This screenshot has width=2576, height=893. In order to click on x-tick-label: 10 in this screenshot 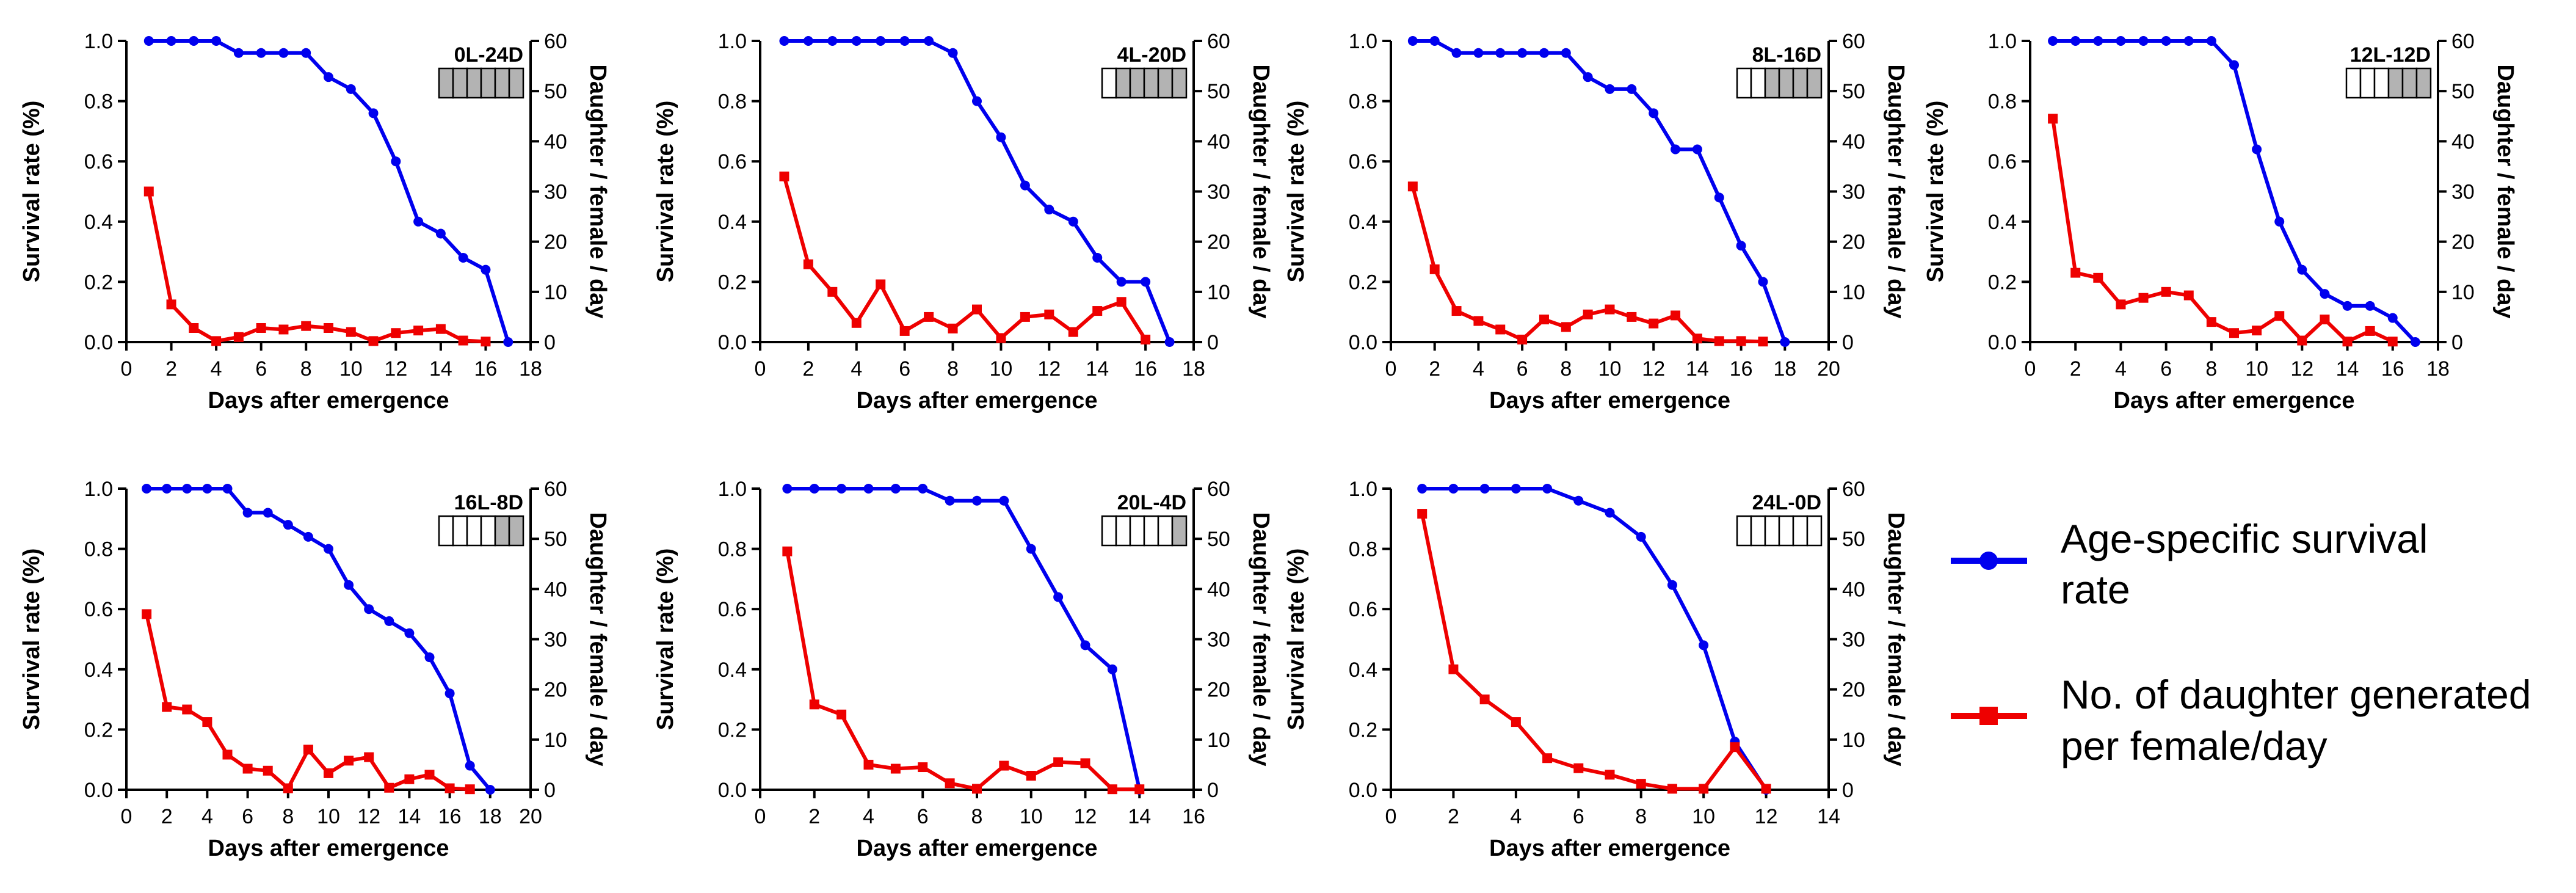, I will do `click(328, 816)`.